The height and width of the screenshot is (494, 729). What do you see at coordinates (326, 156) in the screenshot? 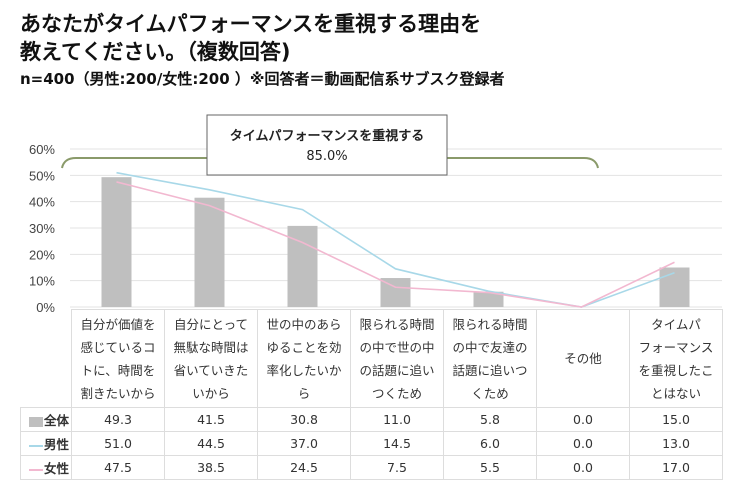
I see `callout-value: 85.0%` at bounding box center [326, 156].